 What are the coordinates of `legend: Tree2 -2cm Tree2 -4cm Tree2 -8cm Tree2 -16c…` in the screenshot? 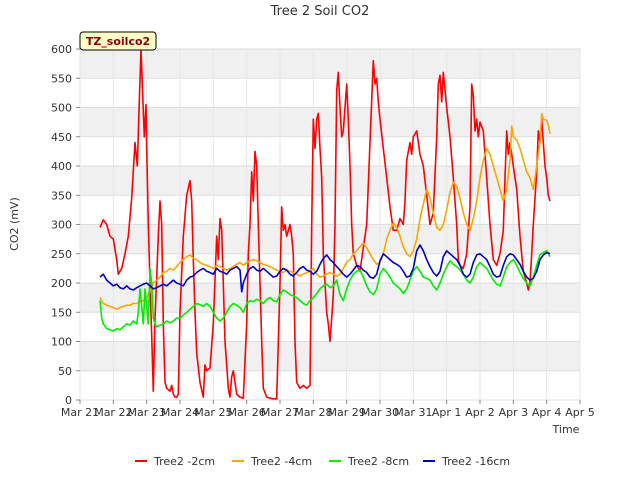 It's located at (322, 461).